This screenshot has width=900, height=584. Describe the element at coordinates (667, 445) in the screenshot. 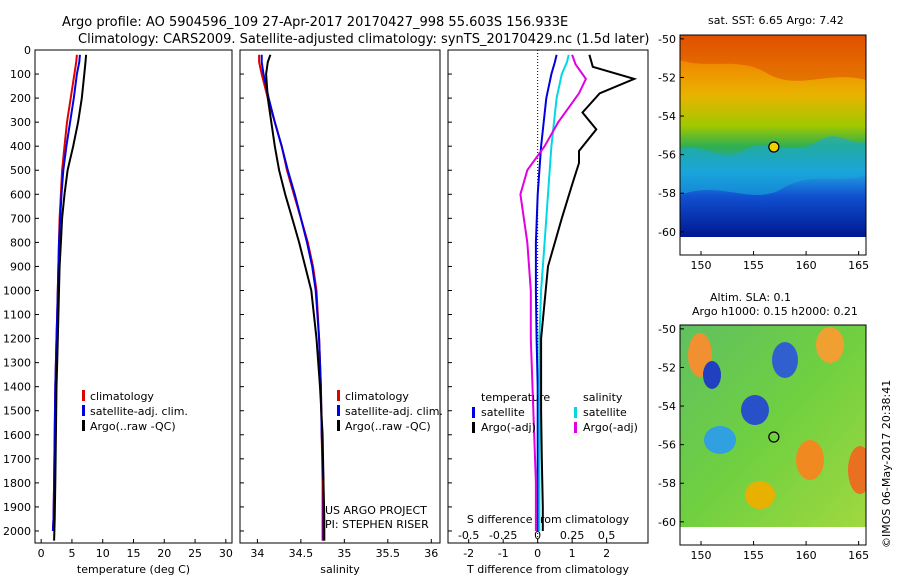

I see `map-y-tick-label: -56` at that location.